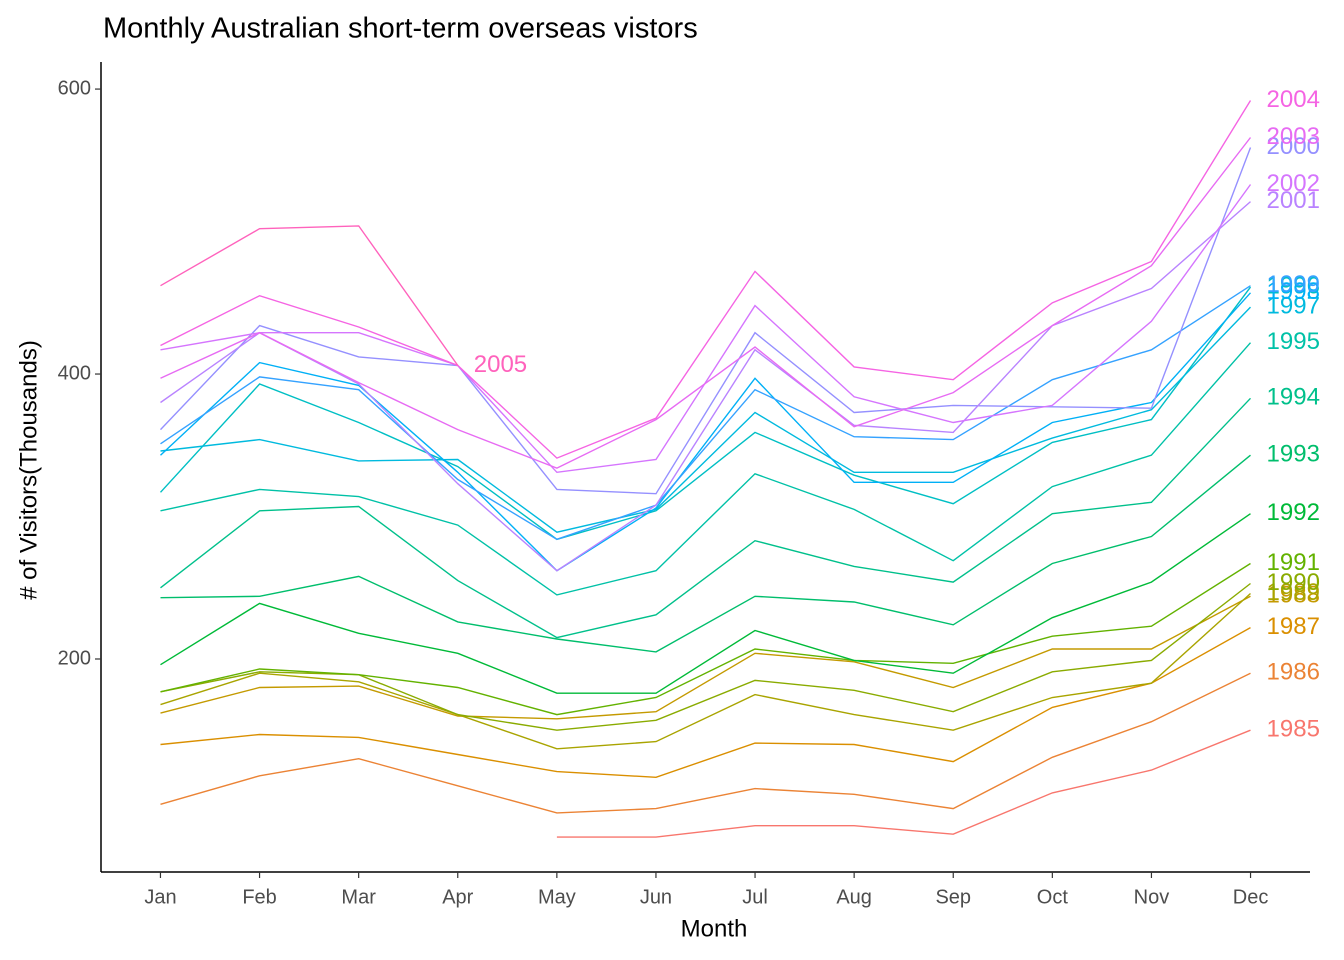 The height and width of the screenshot is (960, 1344). Describe the element at coordinates (1152, 897) in the screenshot. I see `x-tick-label: Nov` at that location.